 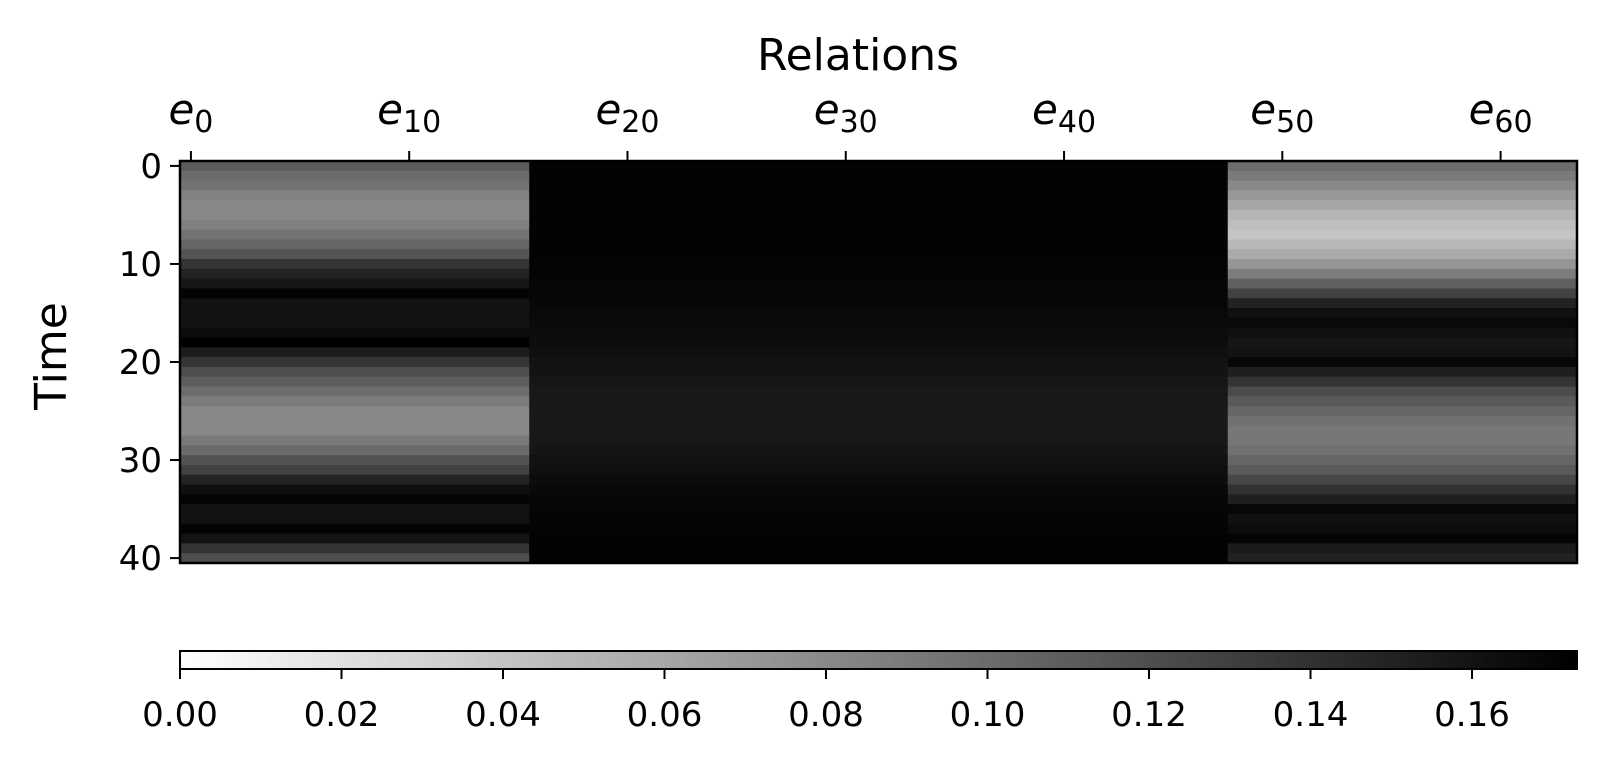 I want to click on y-tick-label-30: 30, so click(x=140, y=461).